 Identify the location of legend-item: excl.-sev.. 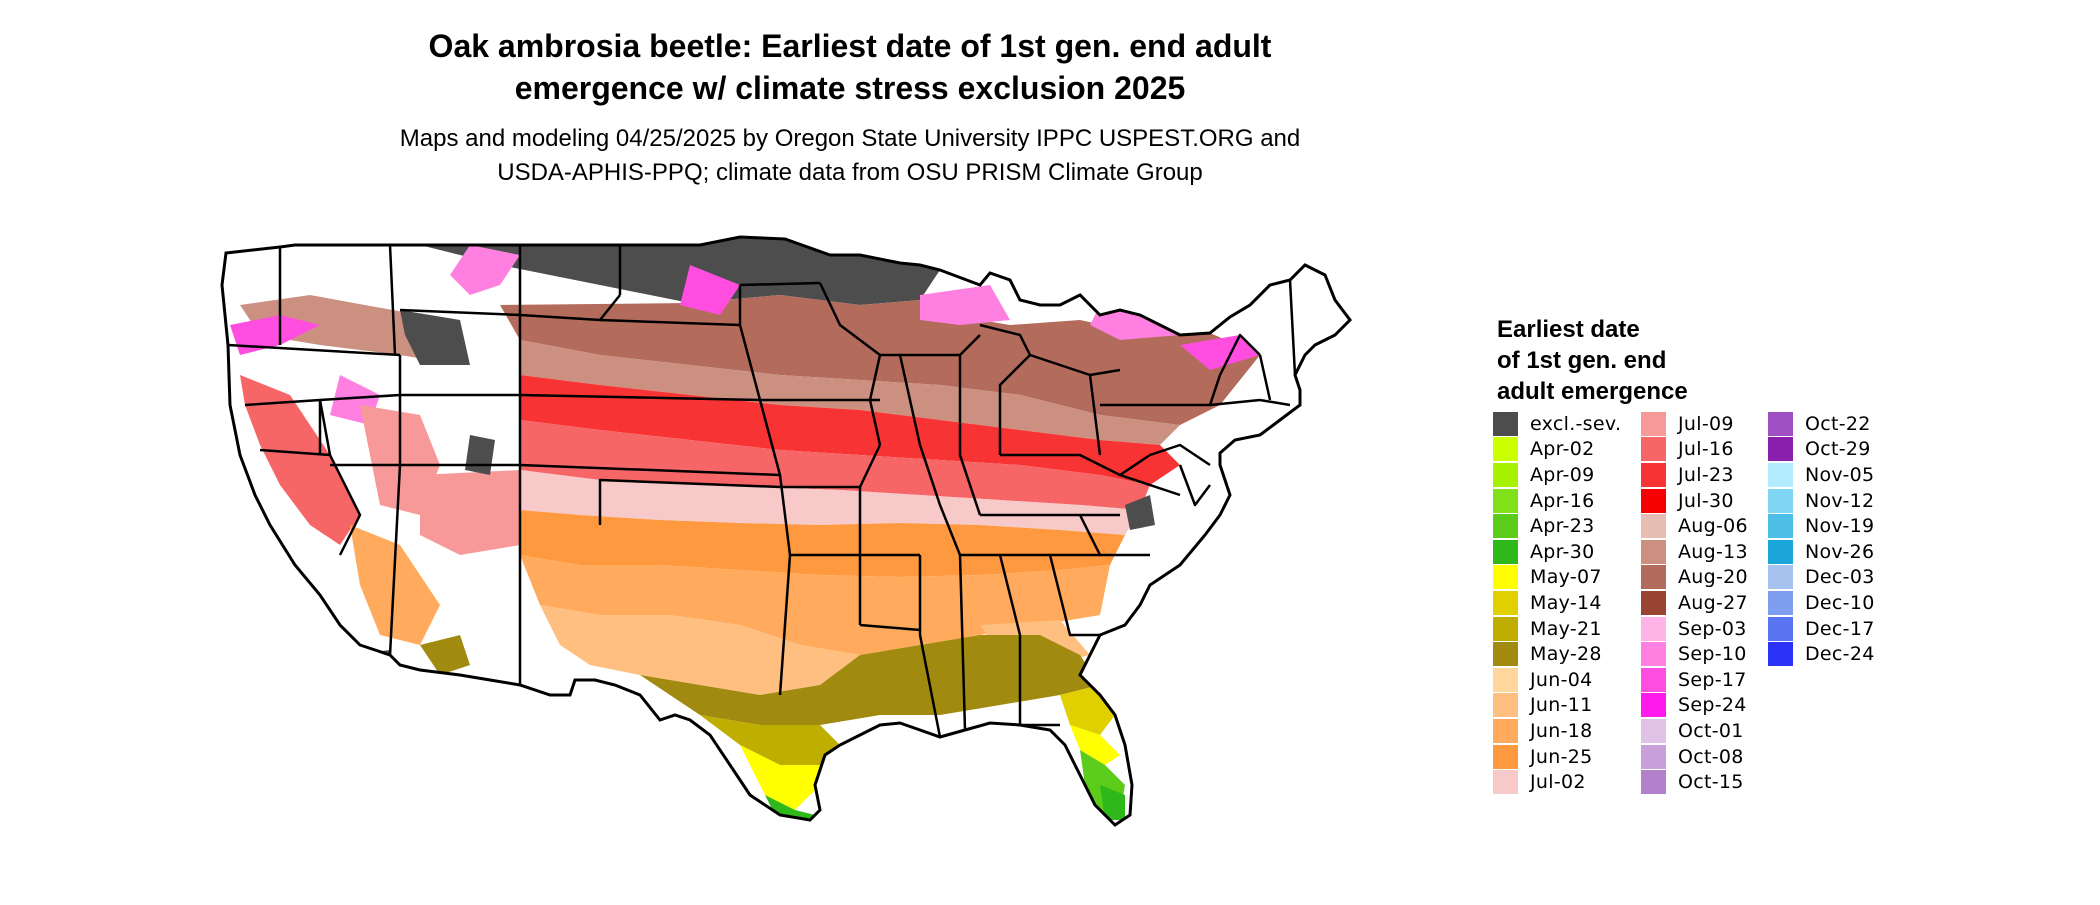
(1557, 424).